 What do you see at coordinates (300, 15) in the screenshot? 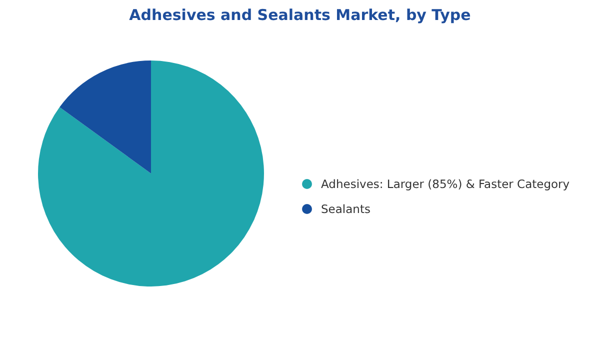
I see `chart-title: Adhesives and Sealants Market, by Type` at bounding box center [300, 15].